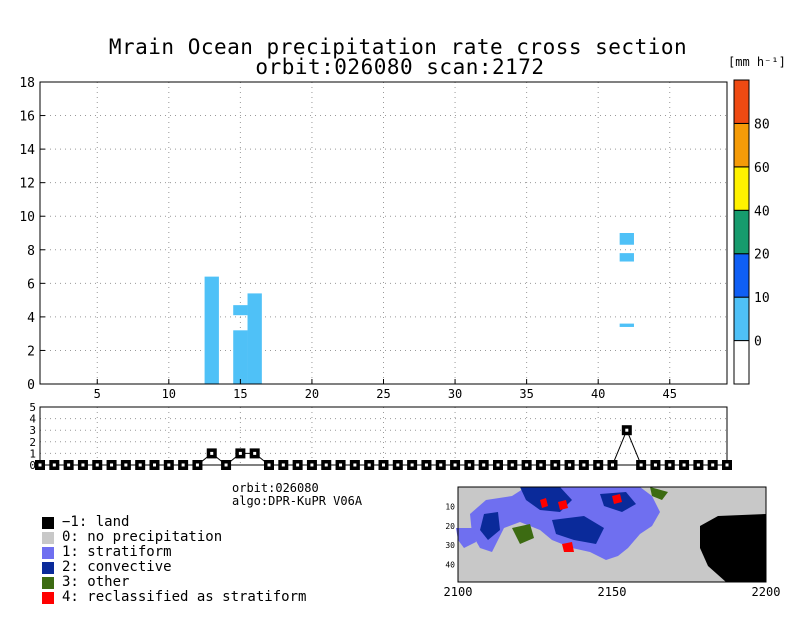 Image resolution: width=800 pixels, height=618 pixels. I want to click on sub-series, so click(383, 447).